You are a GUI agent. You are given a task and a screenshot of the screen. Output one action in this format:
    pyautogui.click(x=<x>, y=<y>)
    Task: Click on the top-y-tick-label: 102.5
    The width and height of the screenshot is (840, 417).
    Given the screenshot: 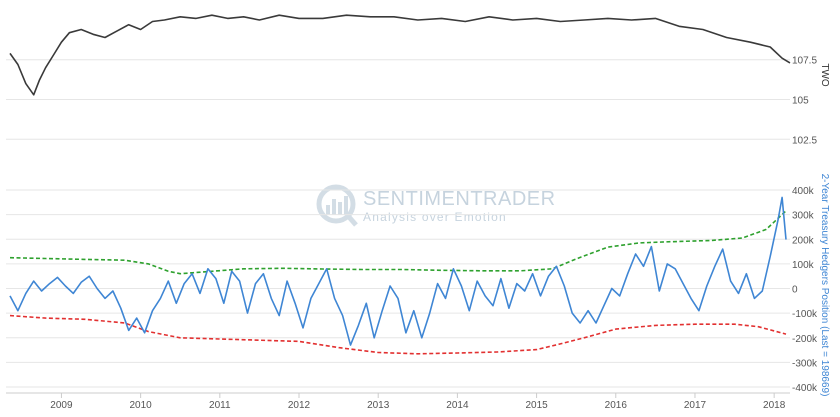 What is the action you would take?
    pyautogui.click(x=804, y=140)
    